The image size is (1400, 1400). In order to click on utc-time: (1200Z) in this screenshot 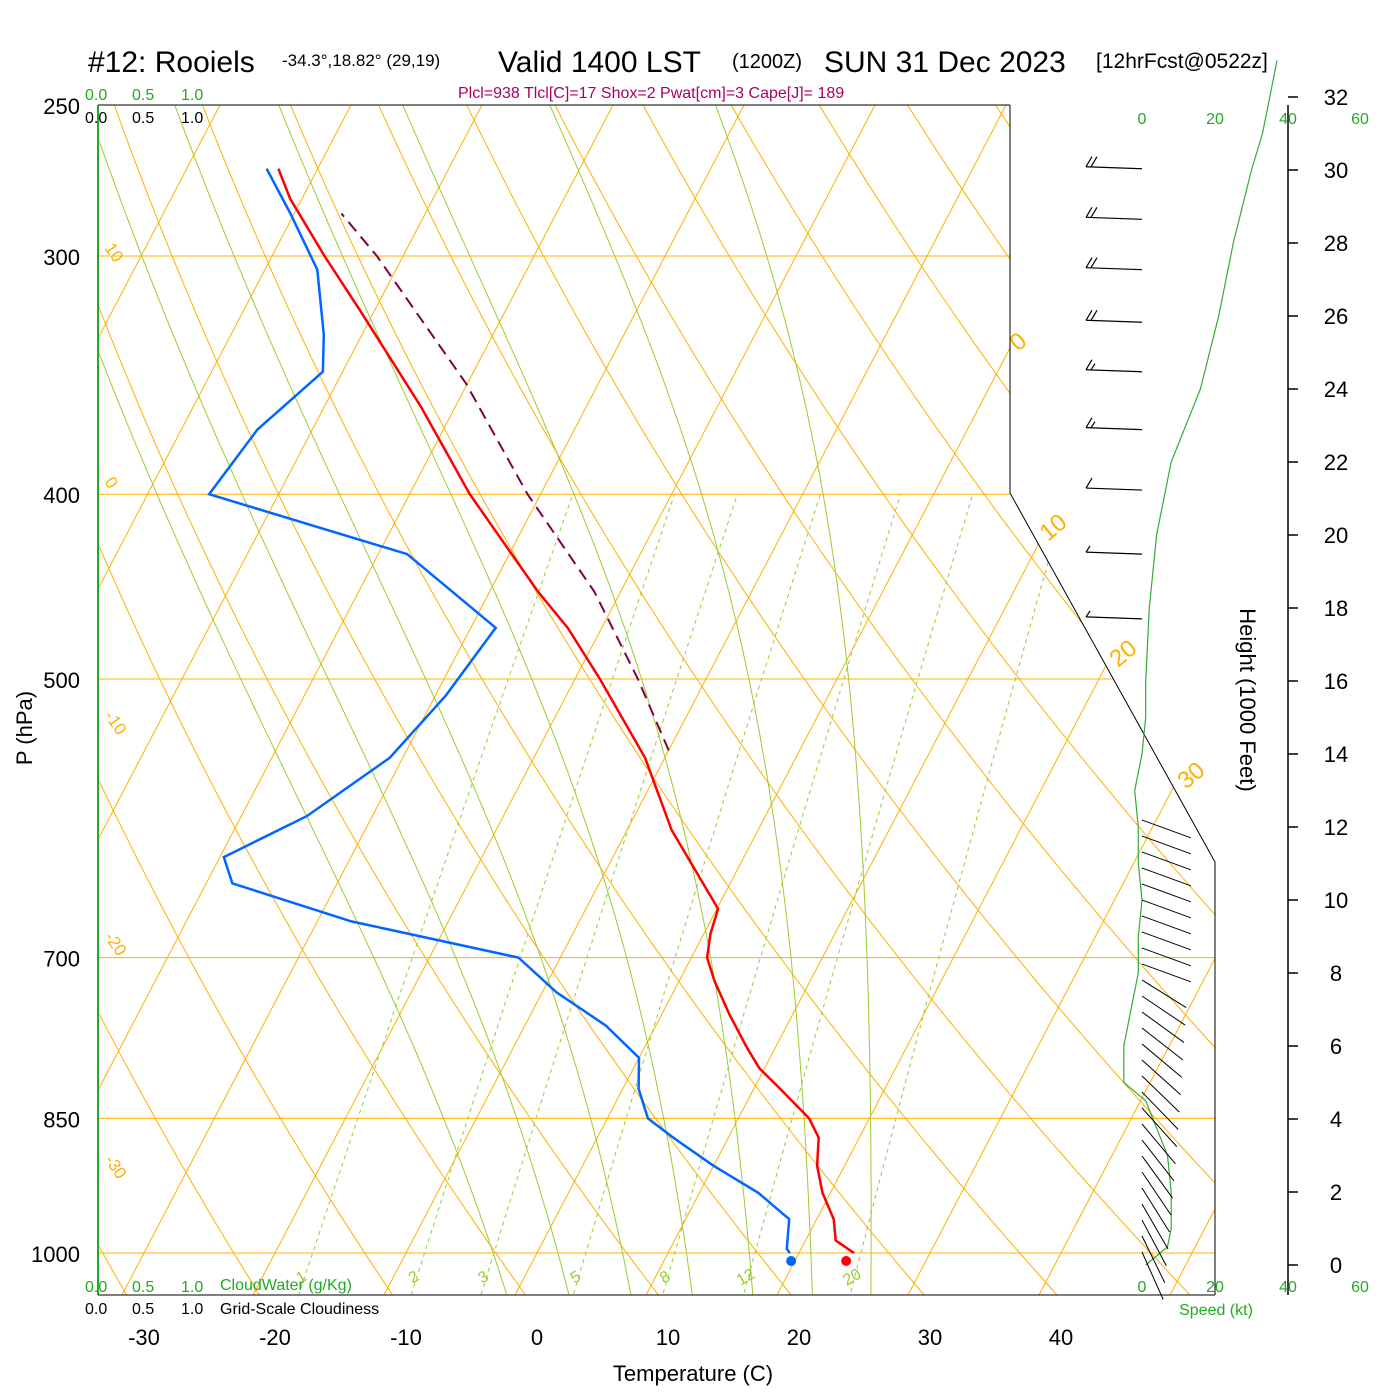, I will do `click(767, 62)`.